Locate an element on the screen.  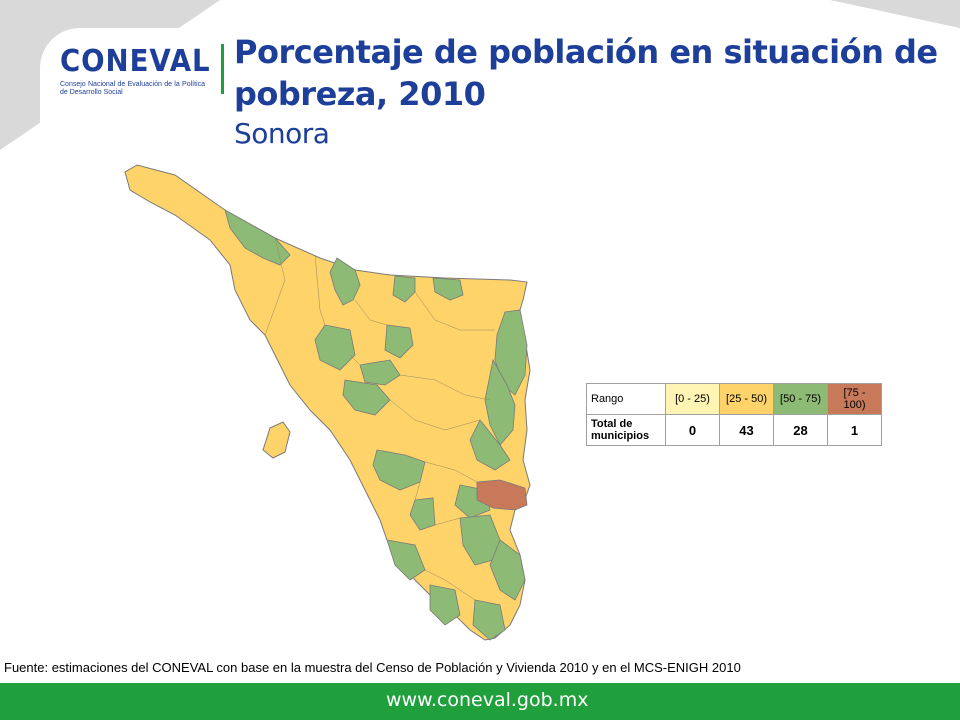
legend-range-2: [50 - 75) is located at coordinates (800, 399).